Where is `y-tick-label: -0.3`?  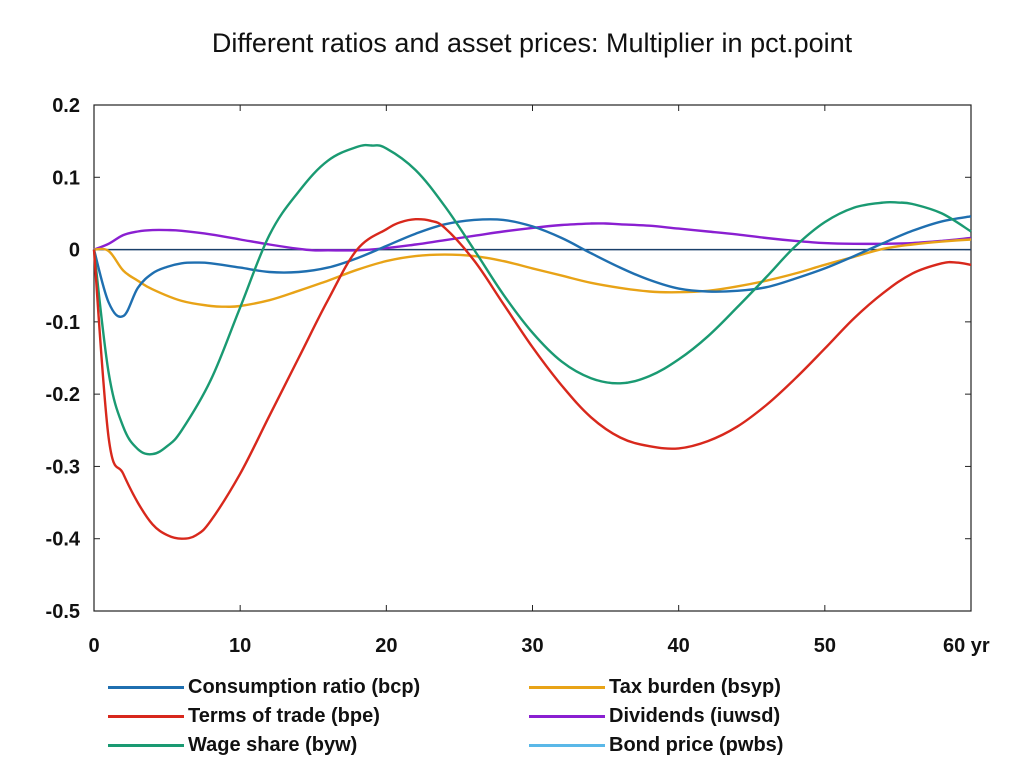
y-tick-label: -0.3 is located at coordinates (63, 467).